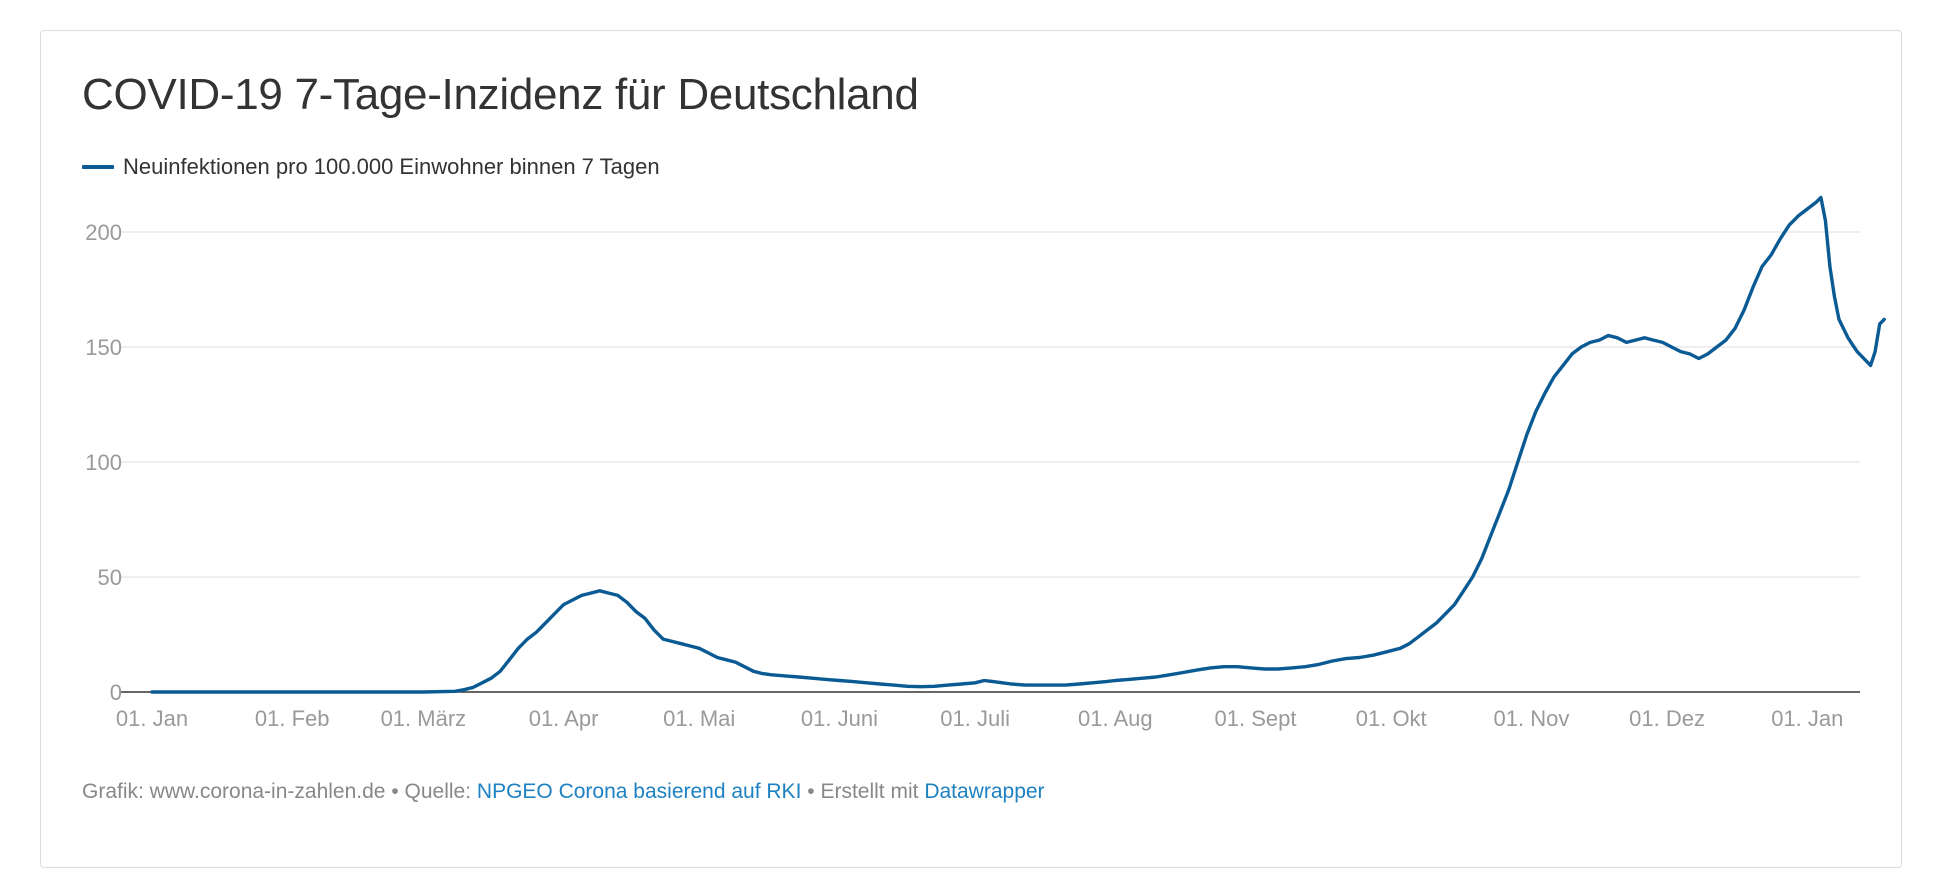 The image size is (1944, 890). Describe the element at coordinates (1532, 718) in the screenshot. I see `x-tick-label: 01. Nov` at that location.